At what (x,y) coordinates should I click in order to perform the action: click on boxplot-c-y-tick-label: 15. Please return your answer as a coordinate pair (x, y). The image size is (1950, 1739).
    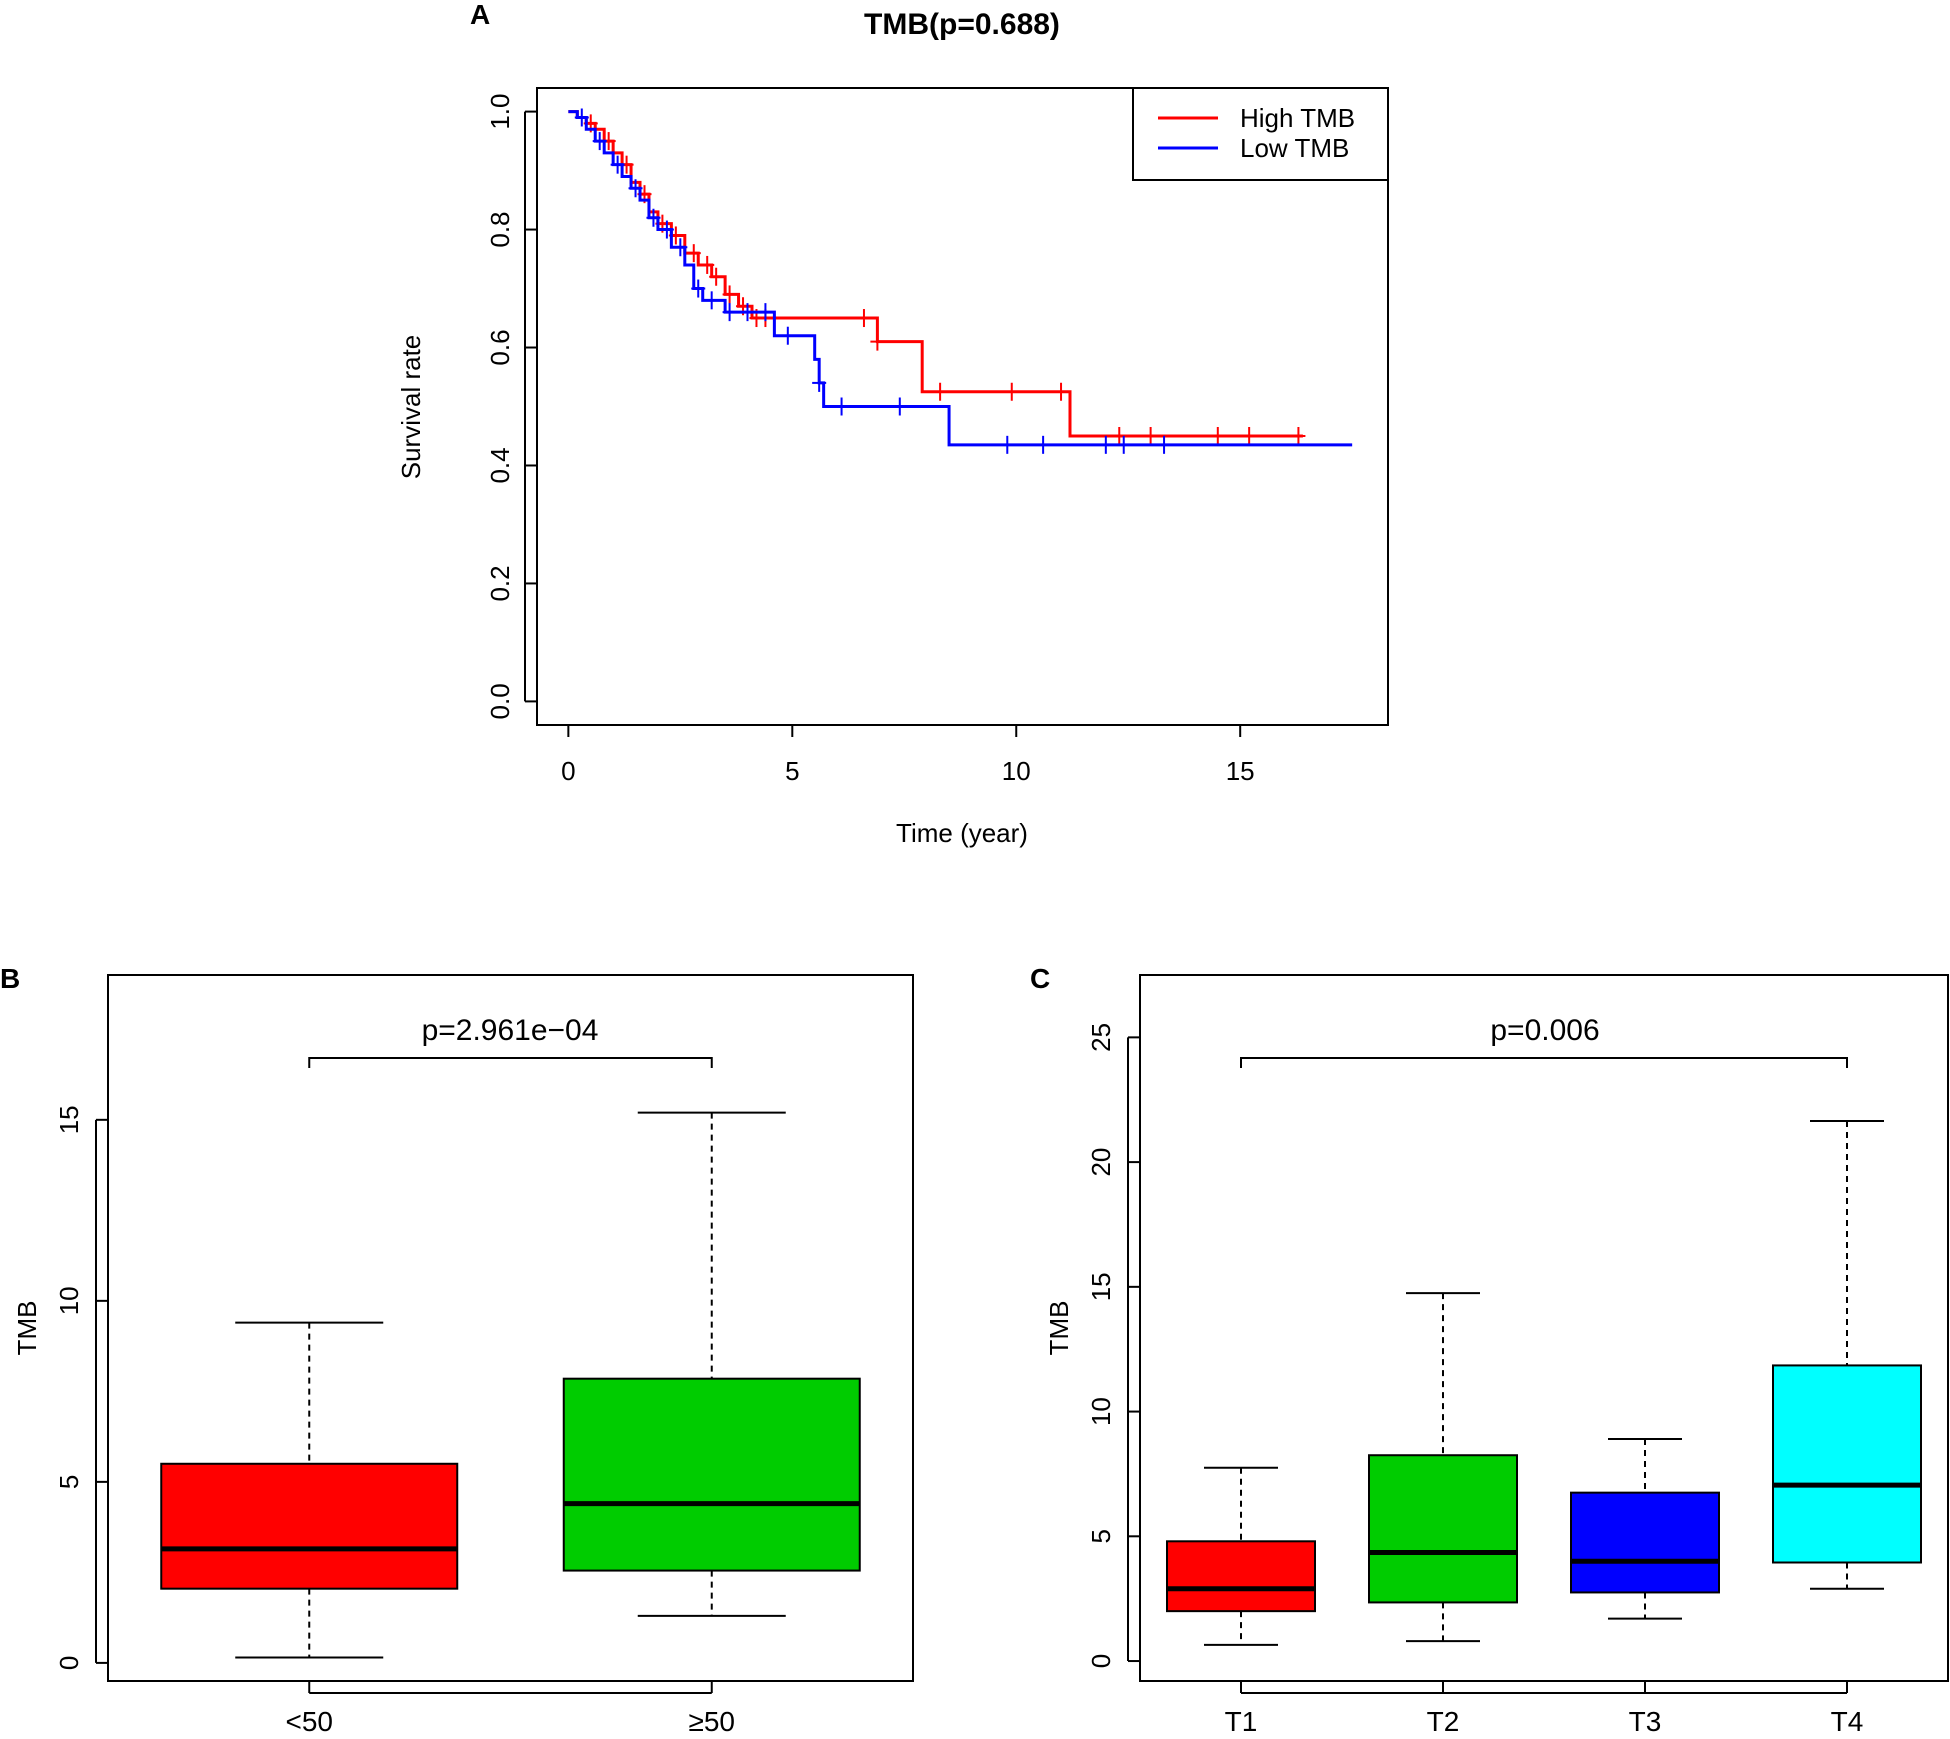
    Looking at the image, I should click on (1101, 1286).